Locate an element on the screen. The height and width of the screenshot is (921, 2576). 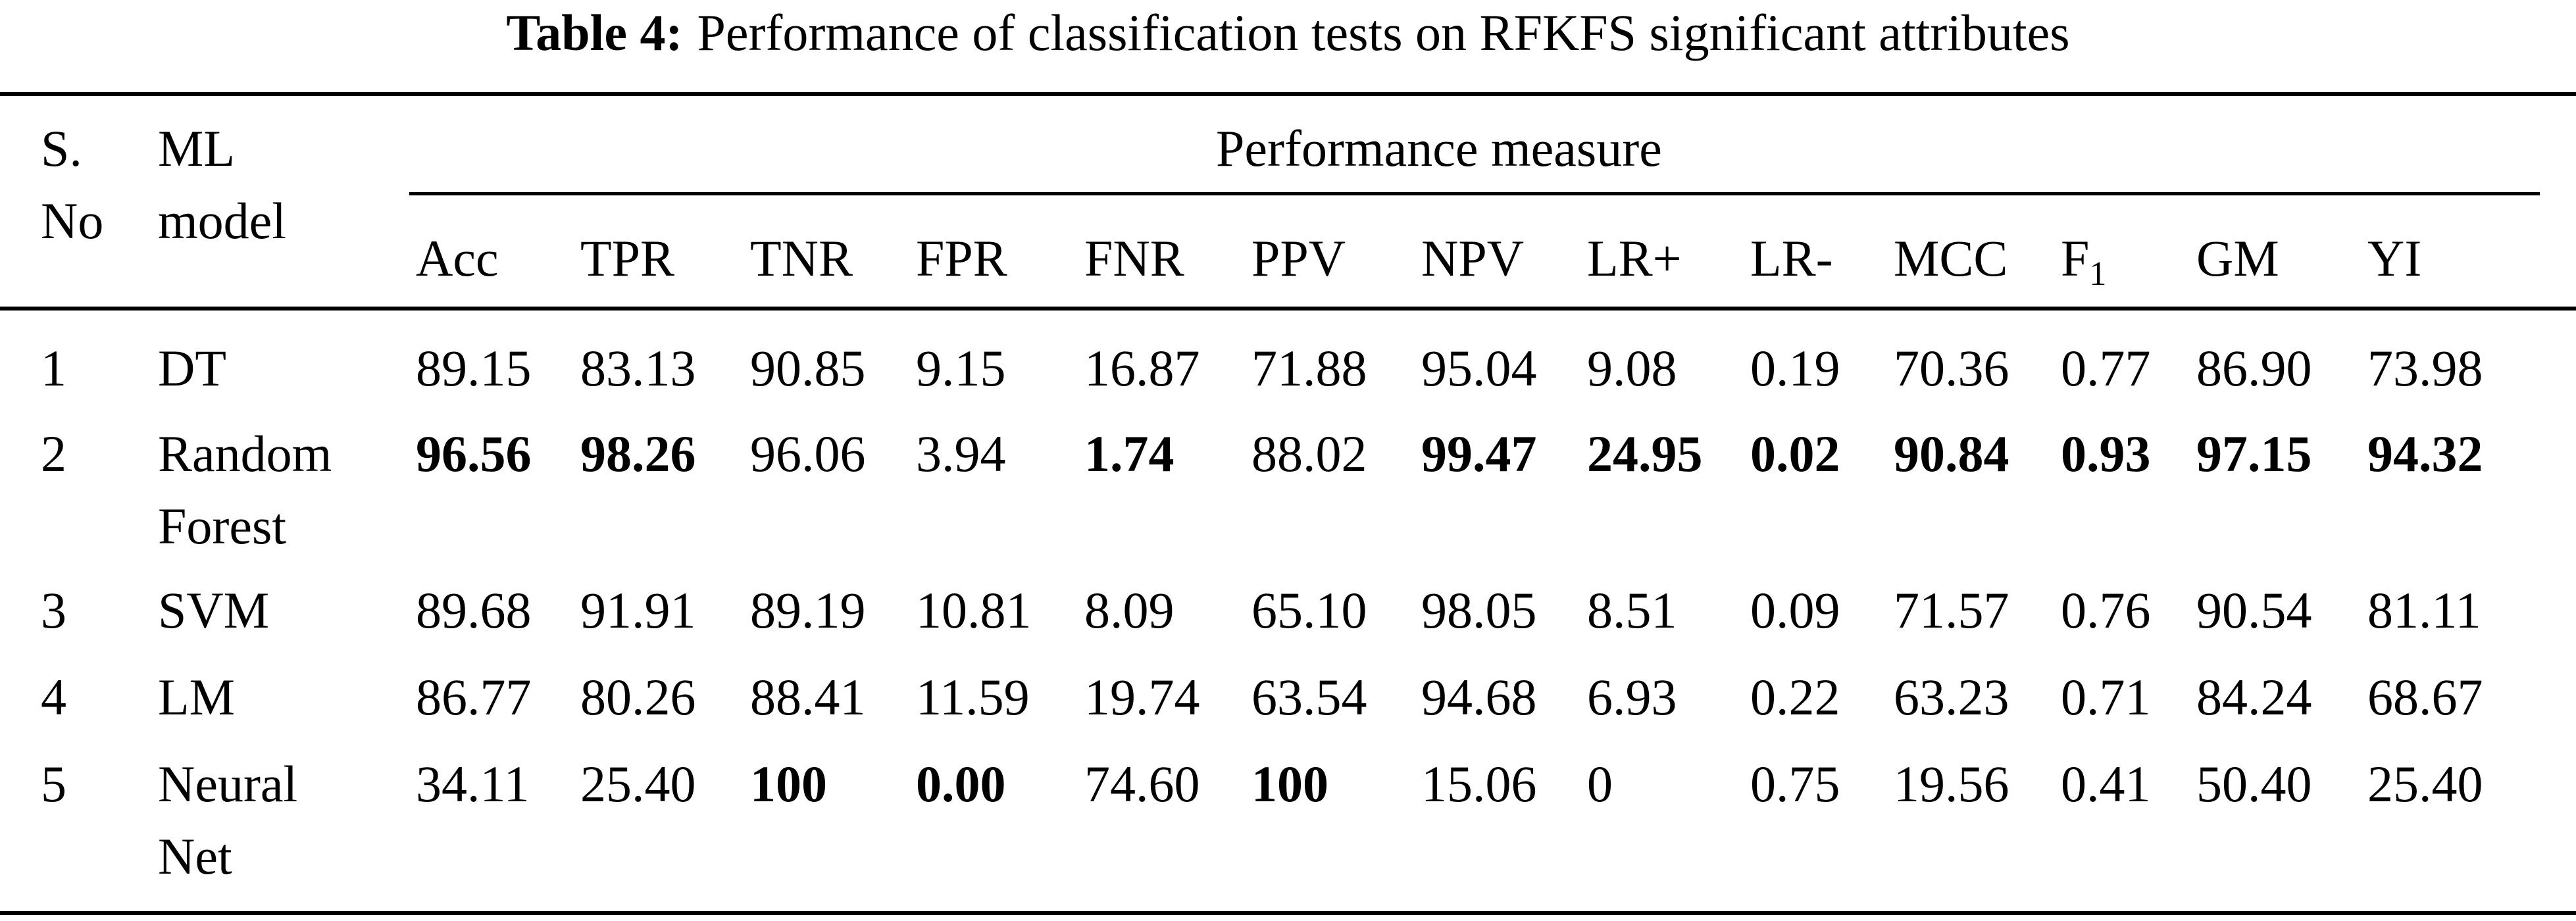
table-cell: 96.56 is located at coordinates (474, 453).